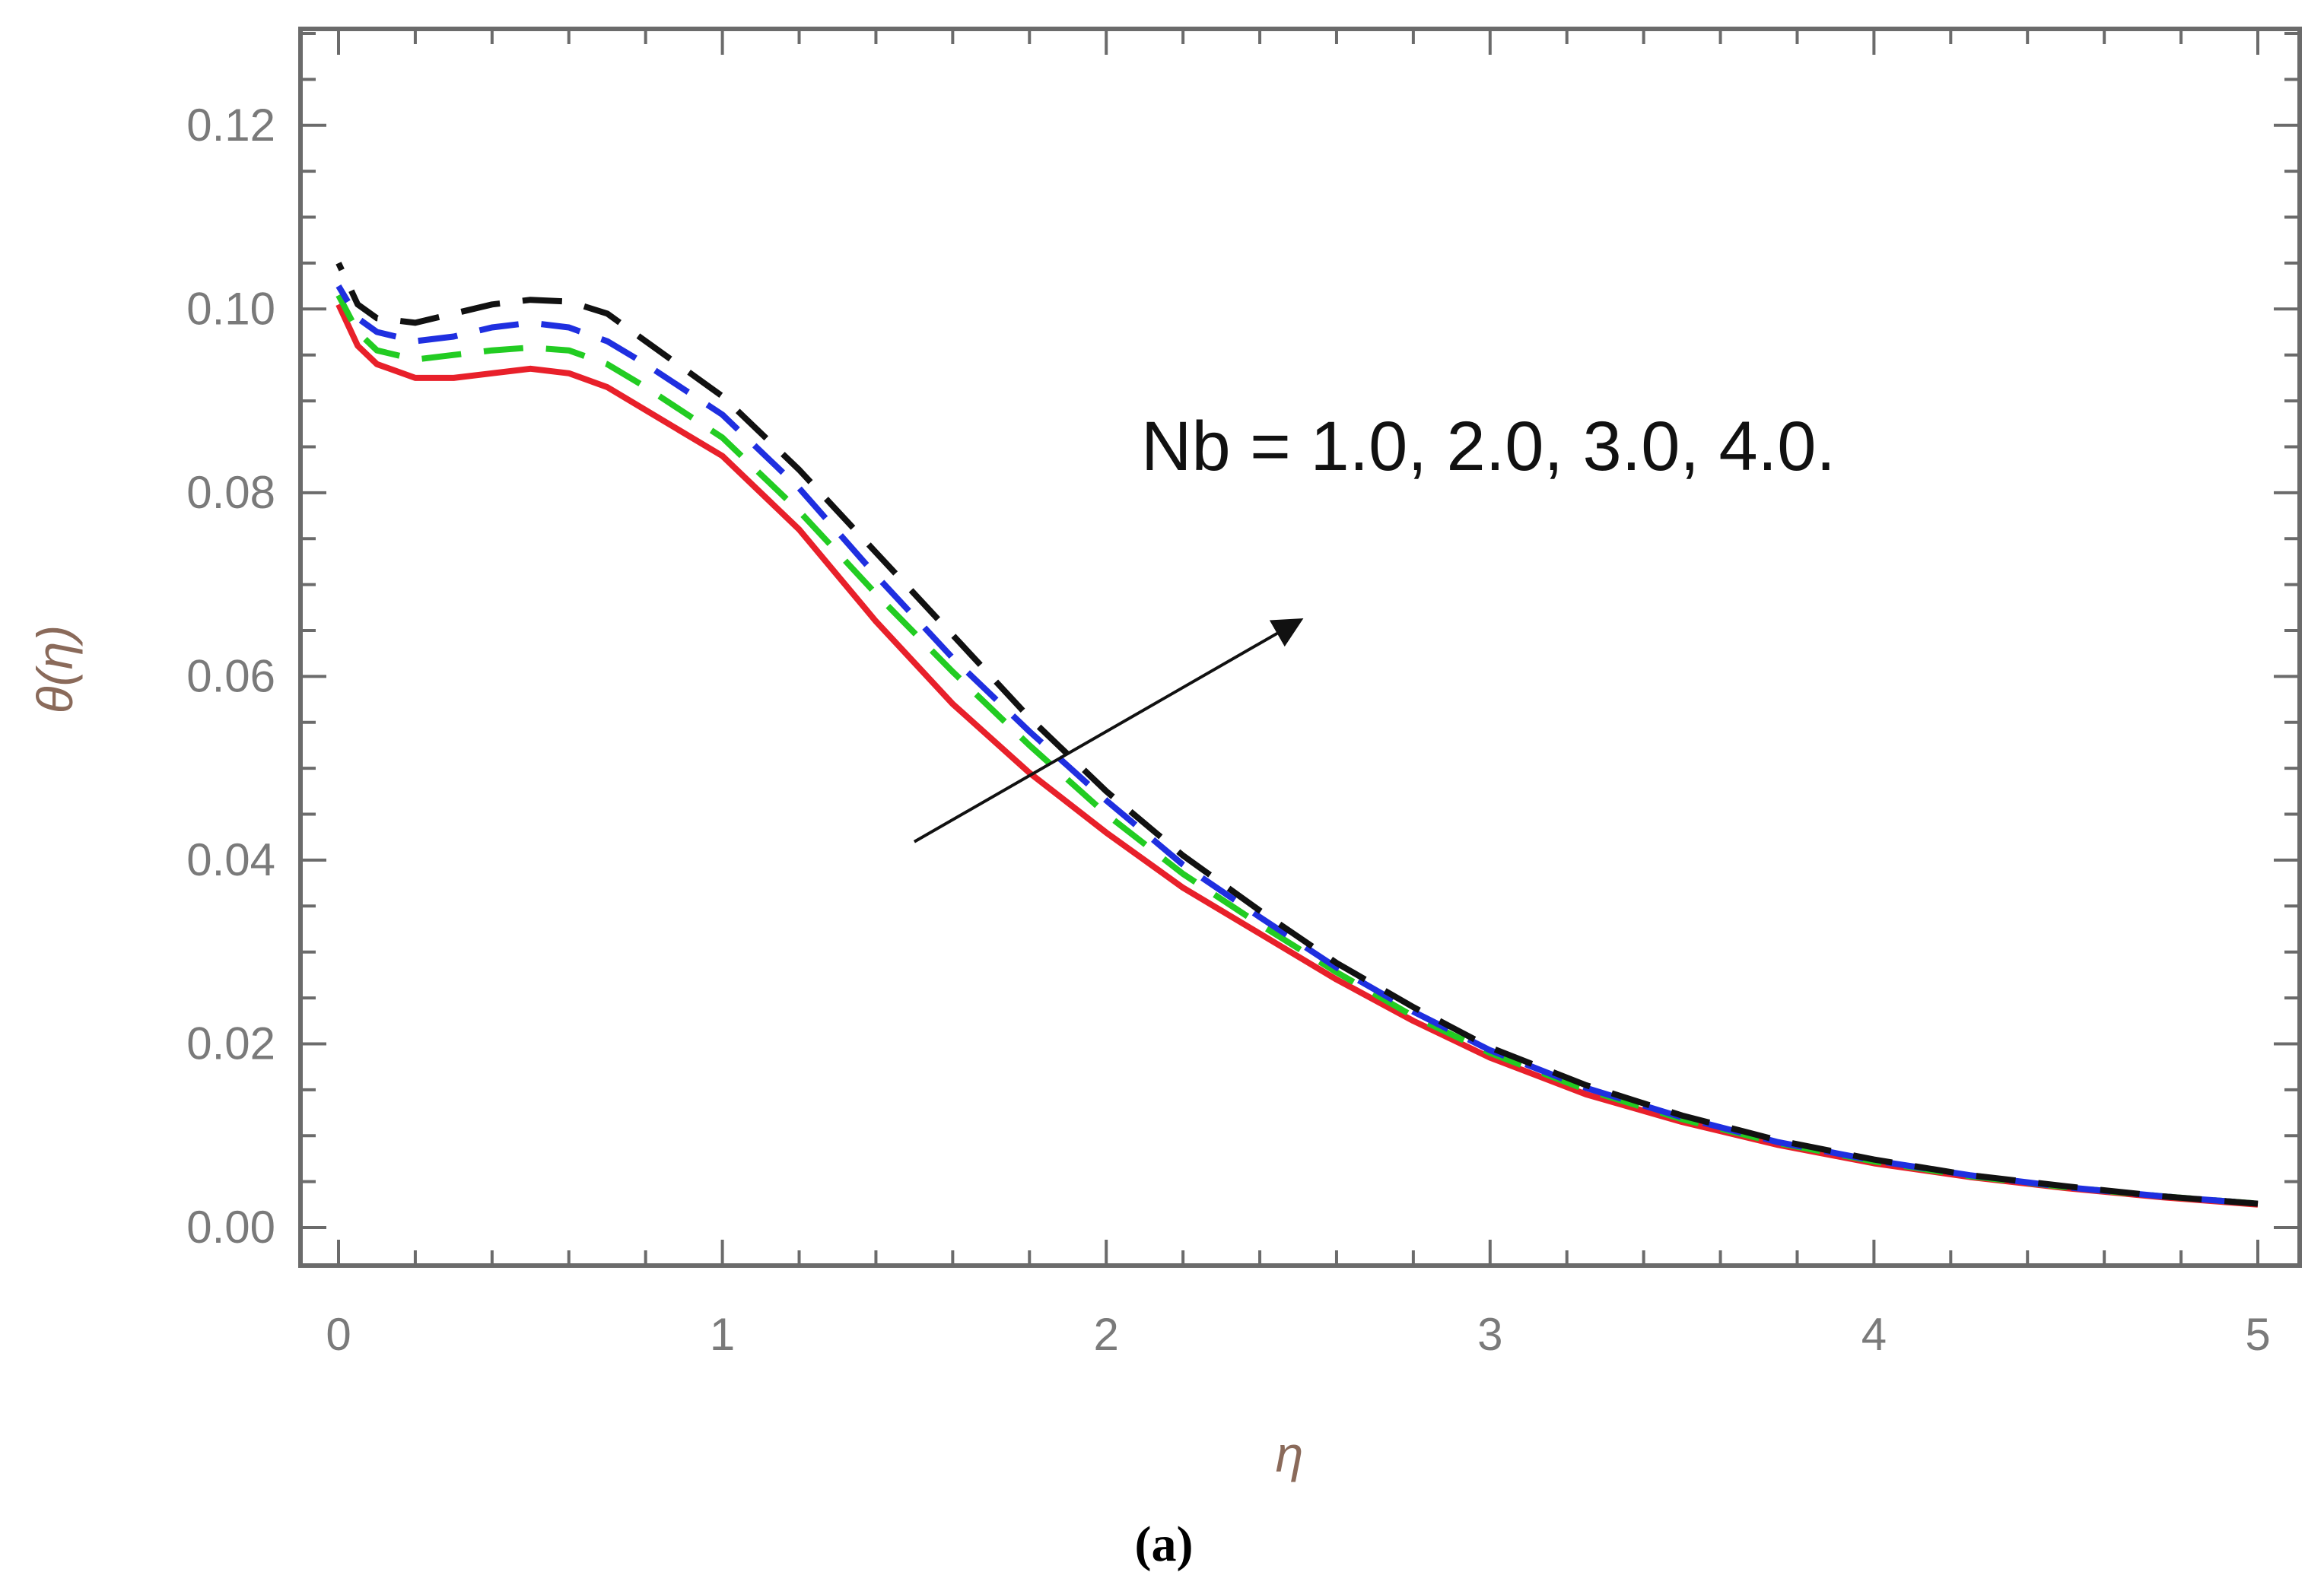 The image size is (2324, 1585). Describe the element at coordinates (230, 125) in the screenshot. I see `y-tick-label: 0.12` at that location.